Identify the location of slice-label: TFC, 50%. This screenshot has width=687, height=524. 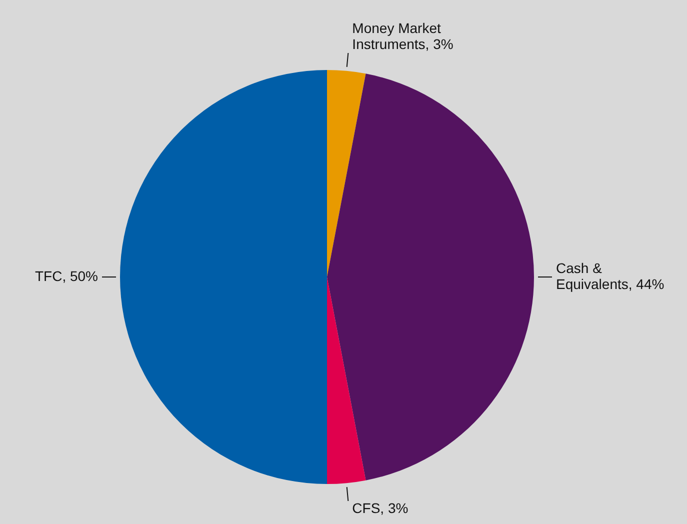
(66, 276).